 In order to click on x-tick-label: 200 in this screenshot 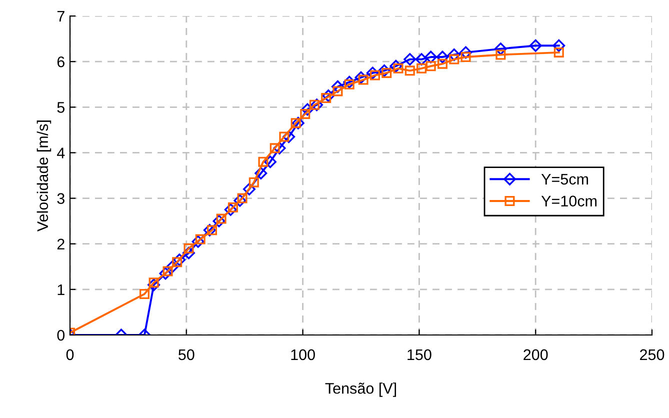, I will do `click(536, 354)`.